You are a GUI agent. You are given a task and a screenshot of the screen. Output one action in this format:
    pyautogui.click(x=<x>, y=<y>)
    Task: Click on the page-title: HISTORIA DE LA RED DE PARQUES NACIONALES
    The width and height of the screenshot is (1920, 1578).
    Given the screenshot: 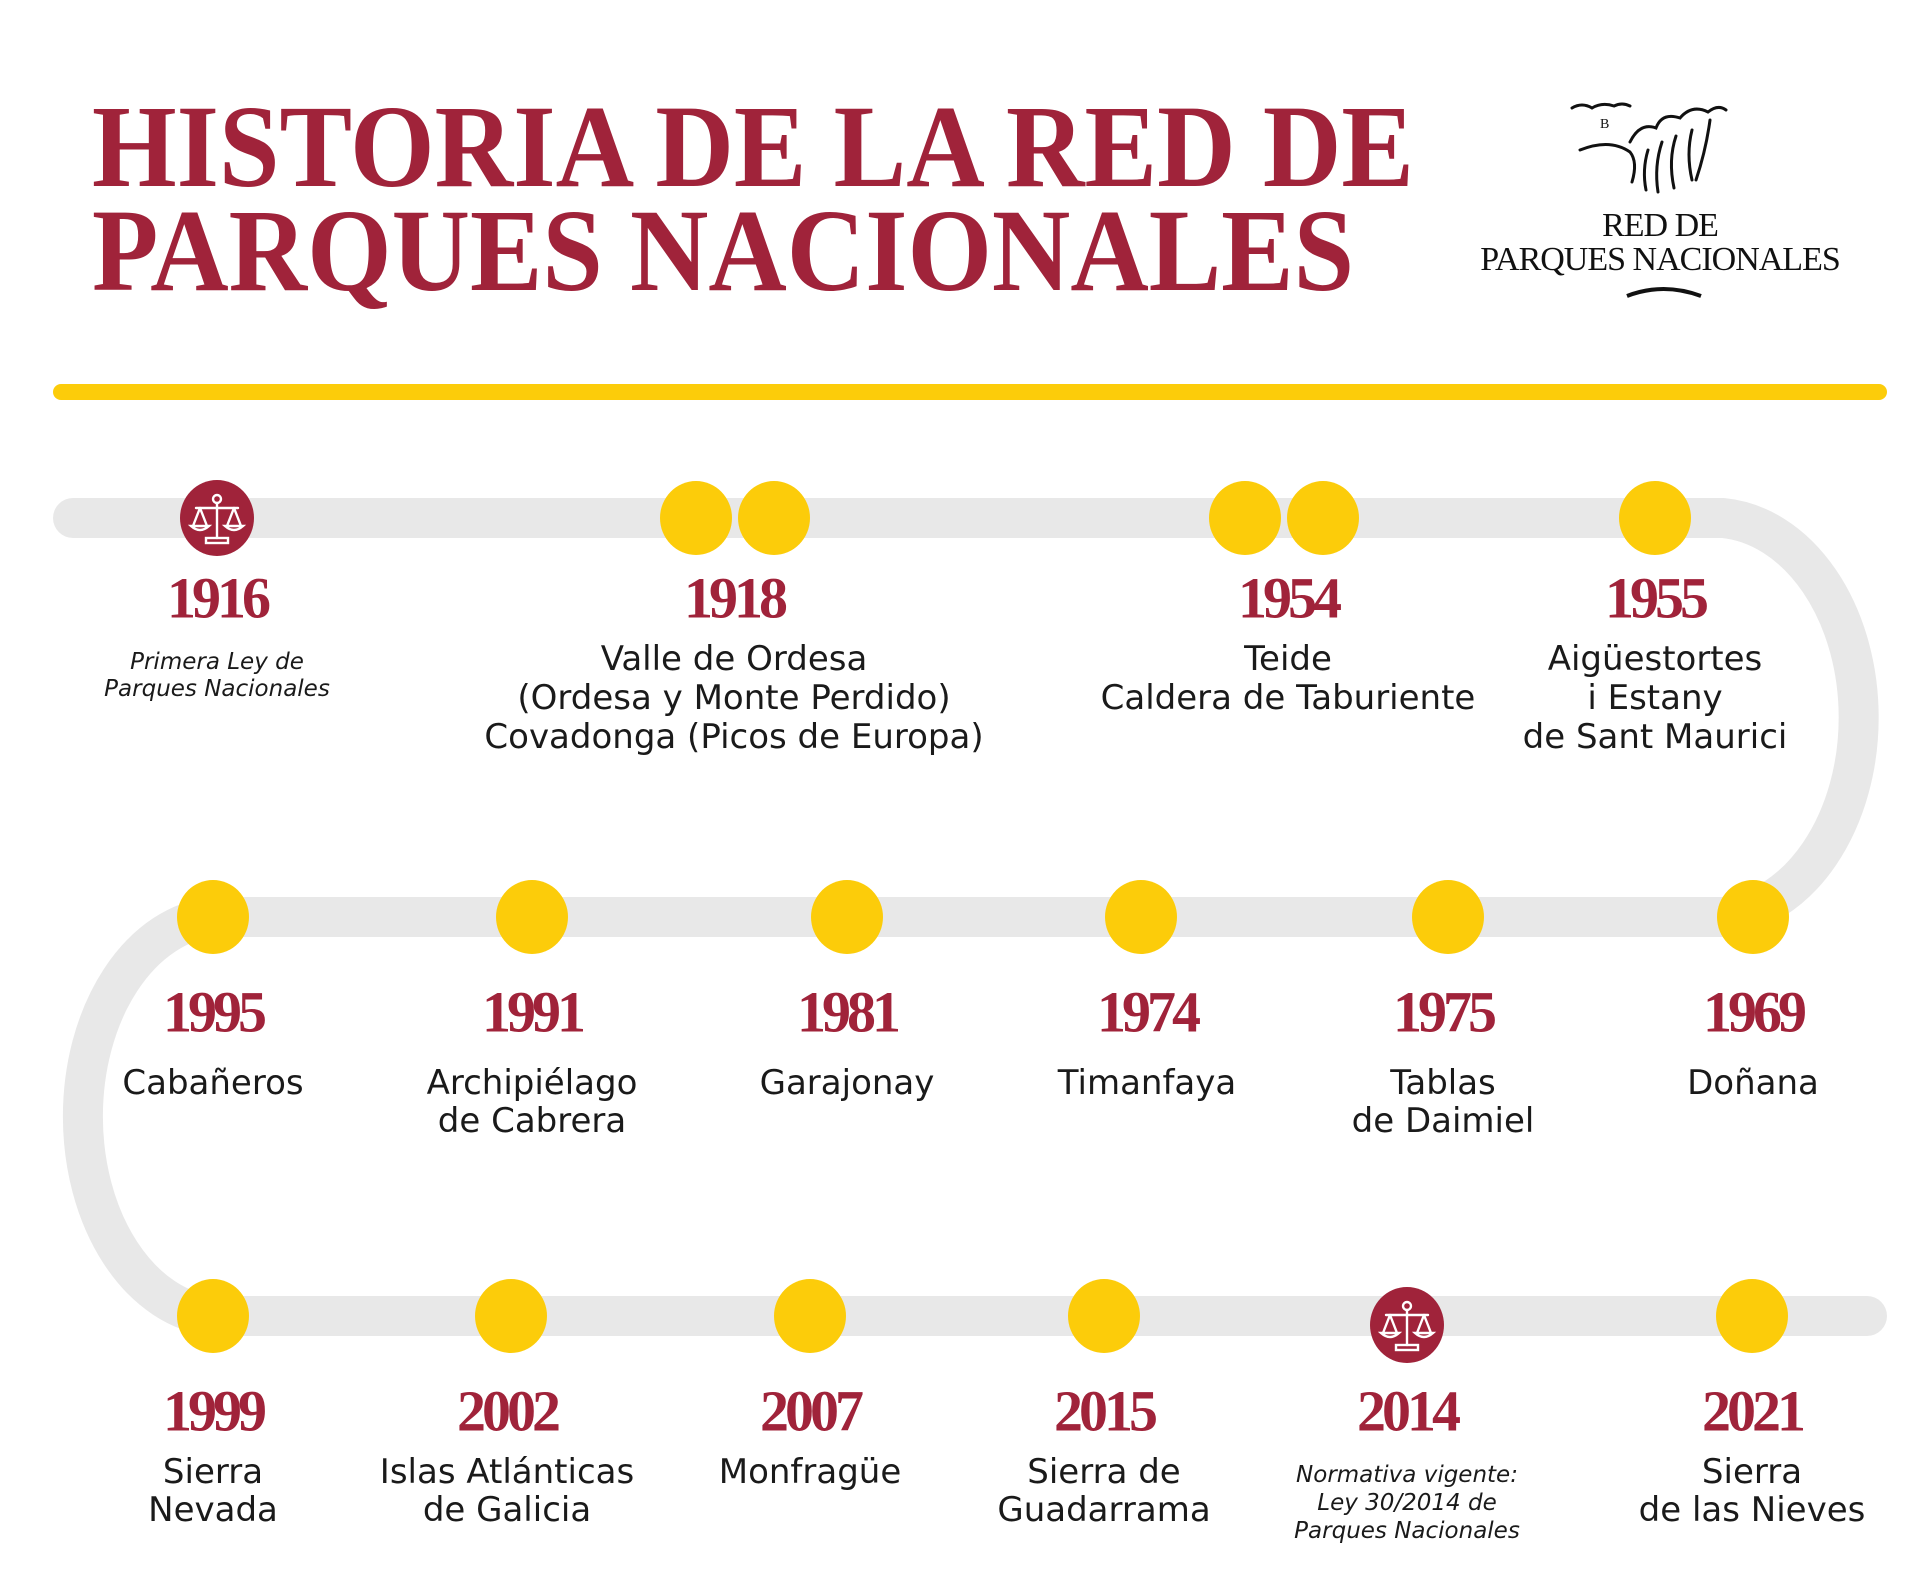 What is the action you would take?
    pyautogui.click(x=753, y=198)
    